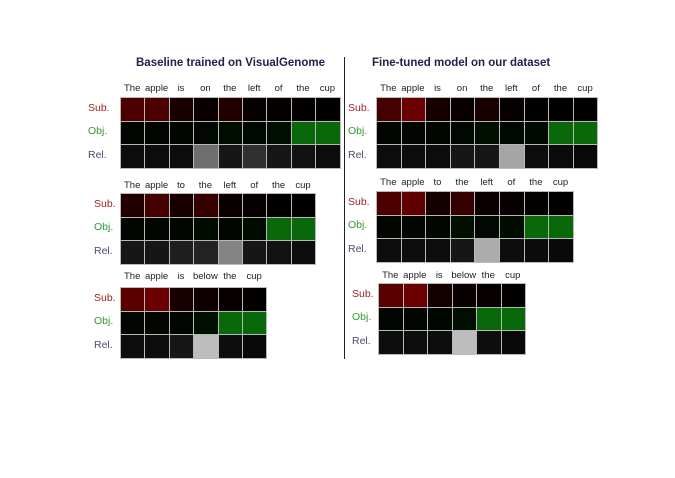 This screenshot has height=478, width=675. I want to click on column-divider, so click(344, 208).